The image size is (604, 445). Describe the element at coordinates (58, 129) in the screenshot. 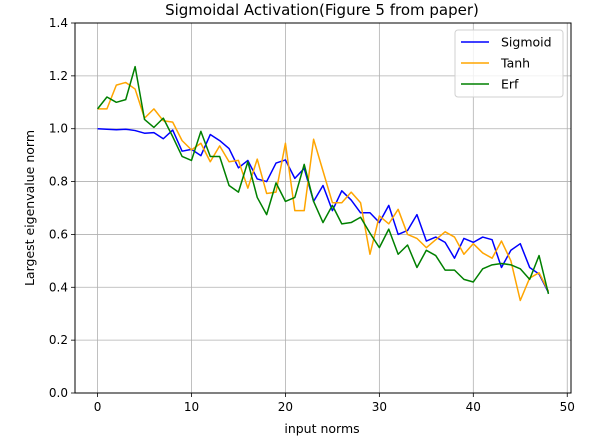

I see `y-tick-label: 1.0` at that location.